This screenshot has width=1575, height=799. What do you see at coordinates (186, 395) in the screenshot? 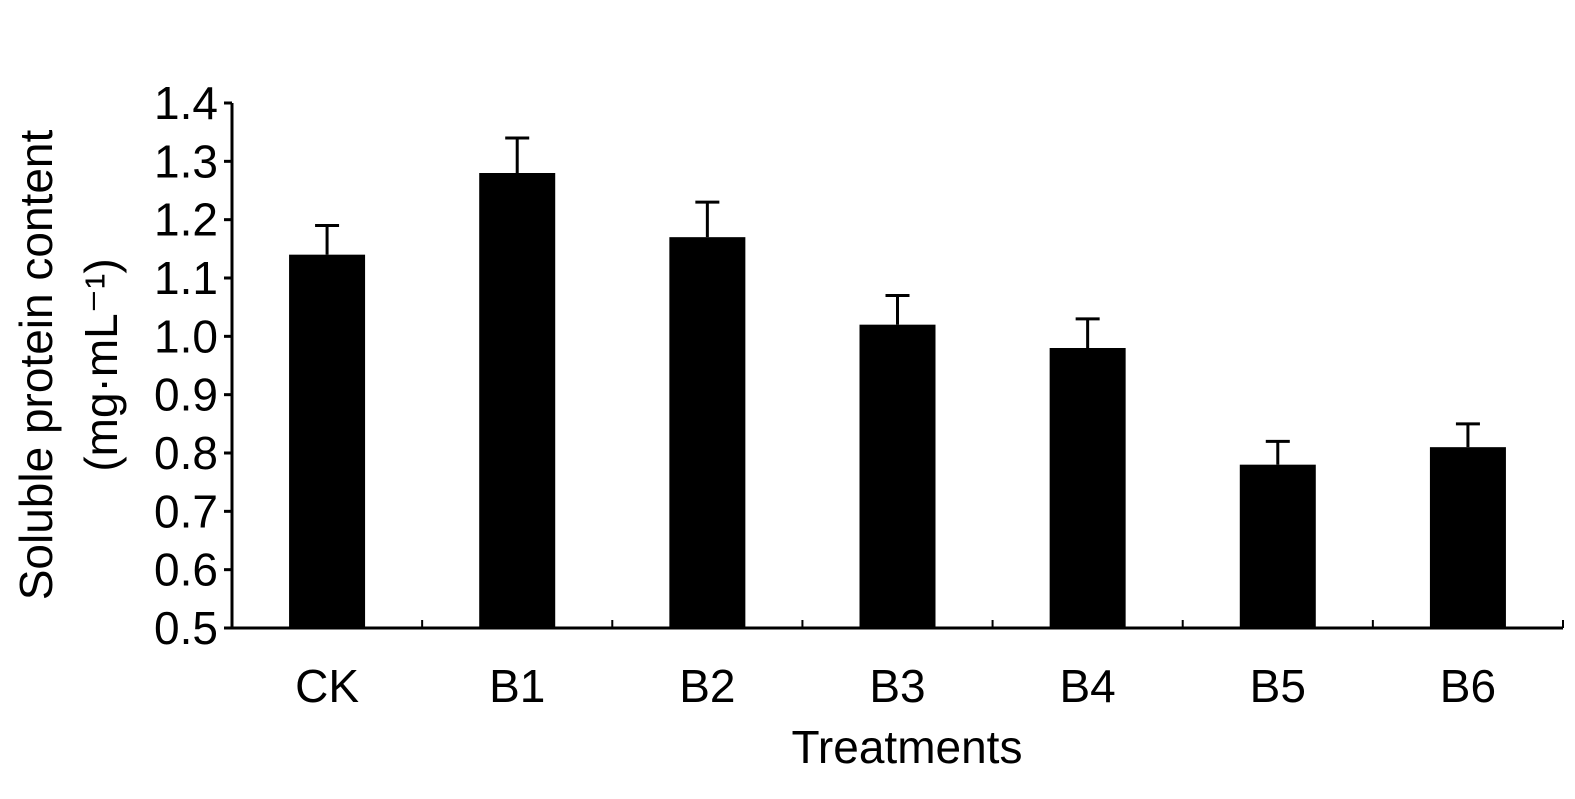
I see `y-tick-label: 0.9` at bounding box center [186, 395].